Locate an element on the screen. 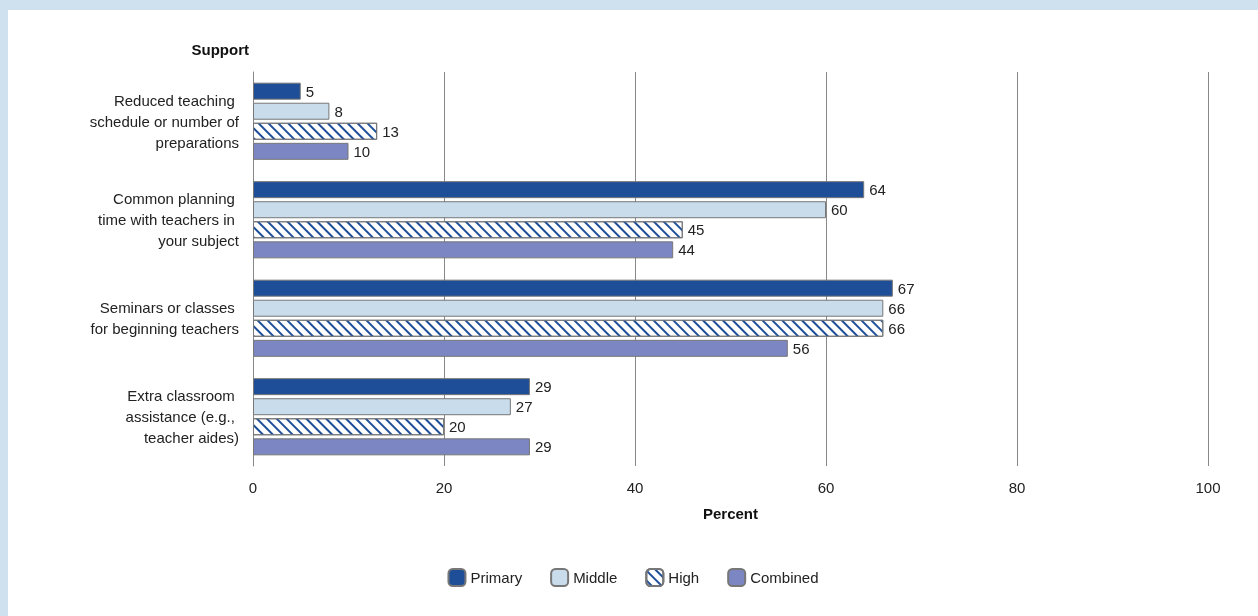  data-label: 60 is located at coordinates (839, 210).